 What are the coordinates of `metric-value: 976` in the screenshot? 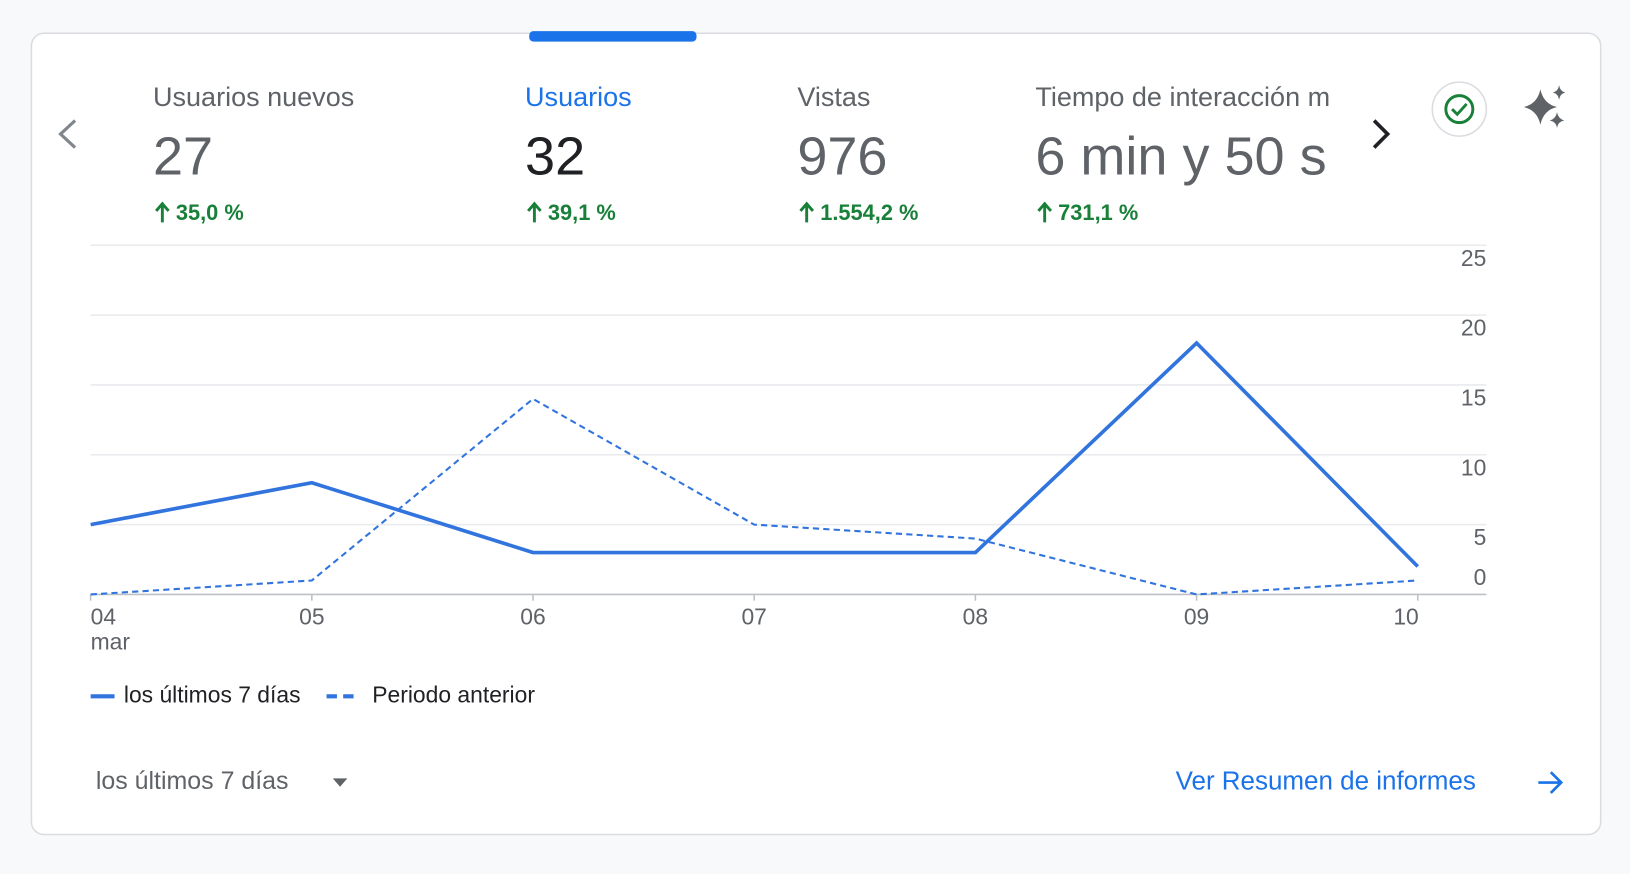 It's located at (842, 156).